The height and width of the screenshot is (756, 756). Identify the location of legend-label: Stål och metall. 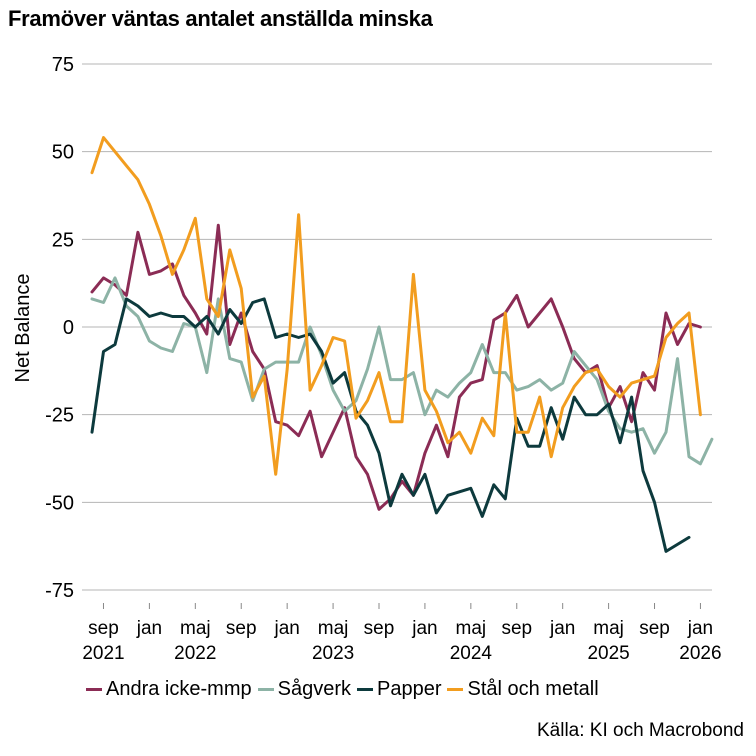
(533, 689).